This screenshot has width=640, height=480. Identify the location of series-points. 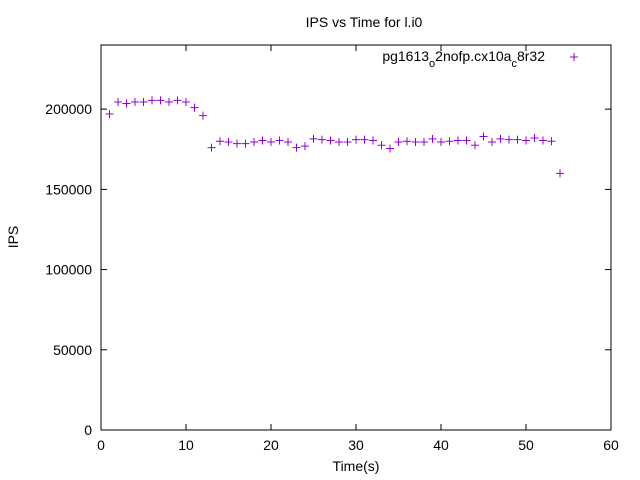
(334, 137).